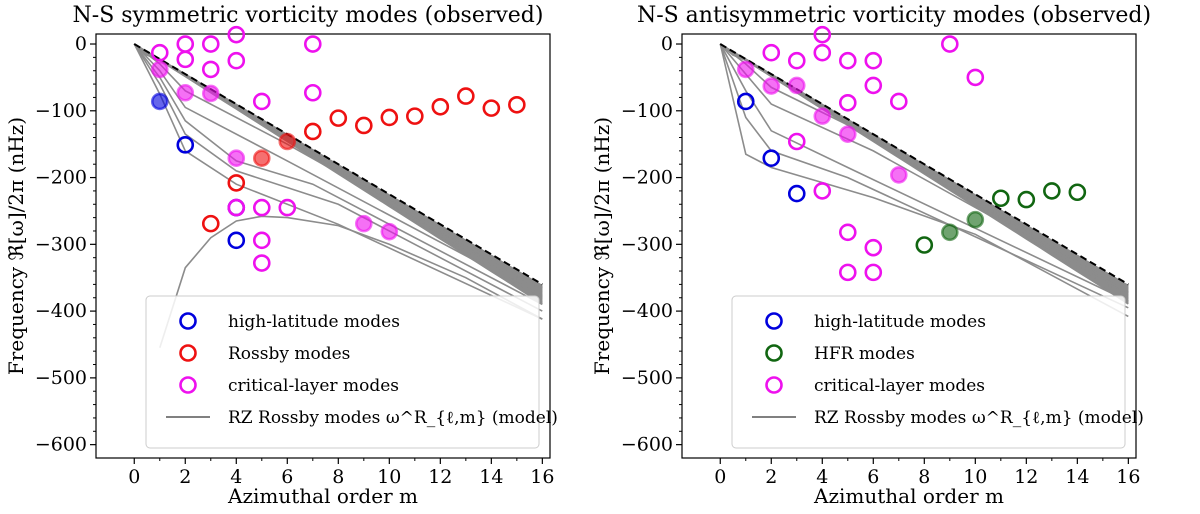 The image size is (1200, 514). I want to click on right-y-tick-label: −100, so click(647, 111).